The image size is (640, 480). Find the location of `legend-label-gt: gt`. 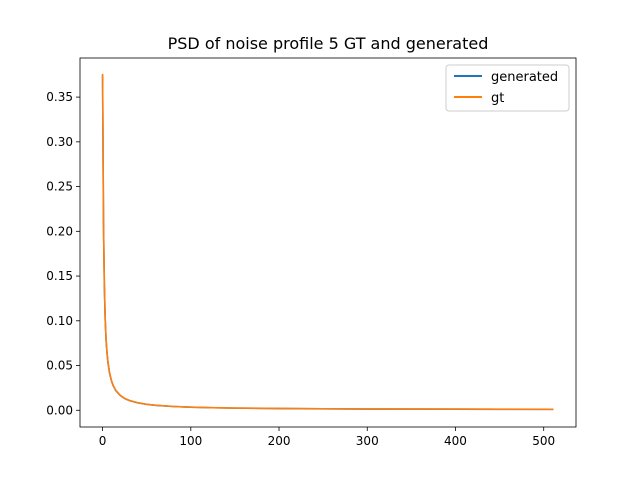

legend-label-gt: gt is located at coordinates (497, 98).